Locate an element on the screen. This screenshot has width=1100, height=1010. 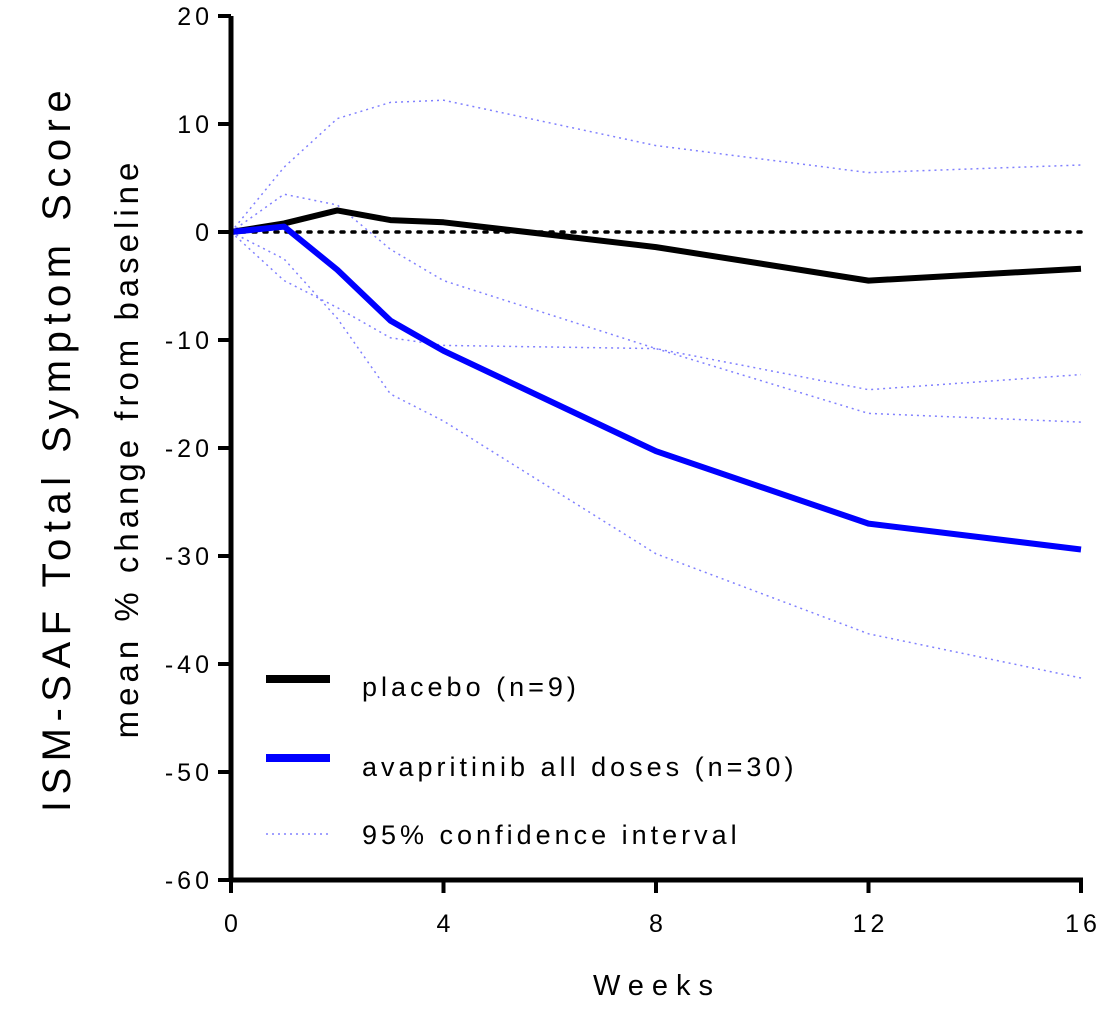
legend-label-avapritinib: avapritinib all doses (n=30) is located at coordinates (579, 767).